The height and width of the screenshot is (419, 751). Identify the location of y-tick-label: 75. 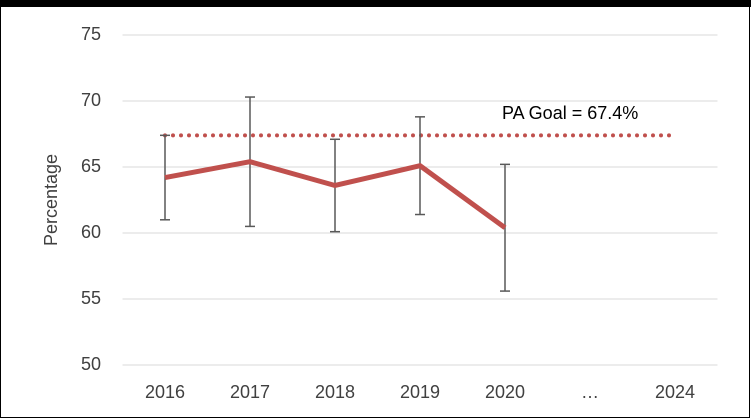
(91, 34).